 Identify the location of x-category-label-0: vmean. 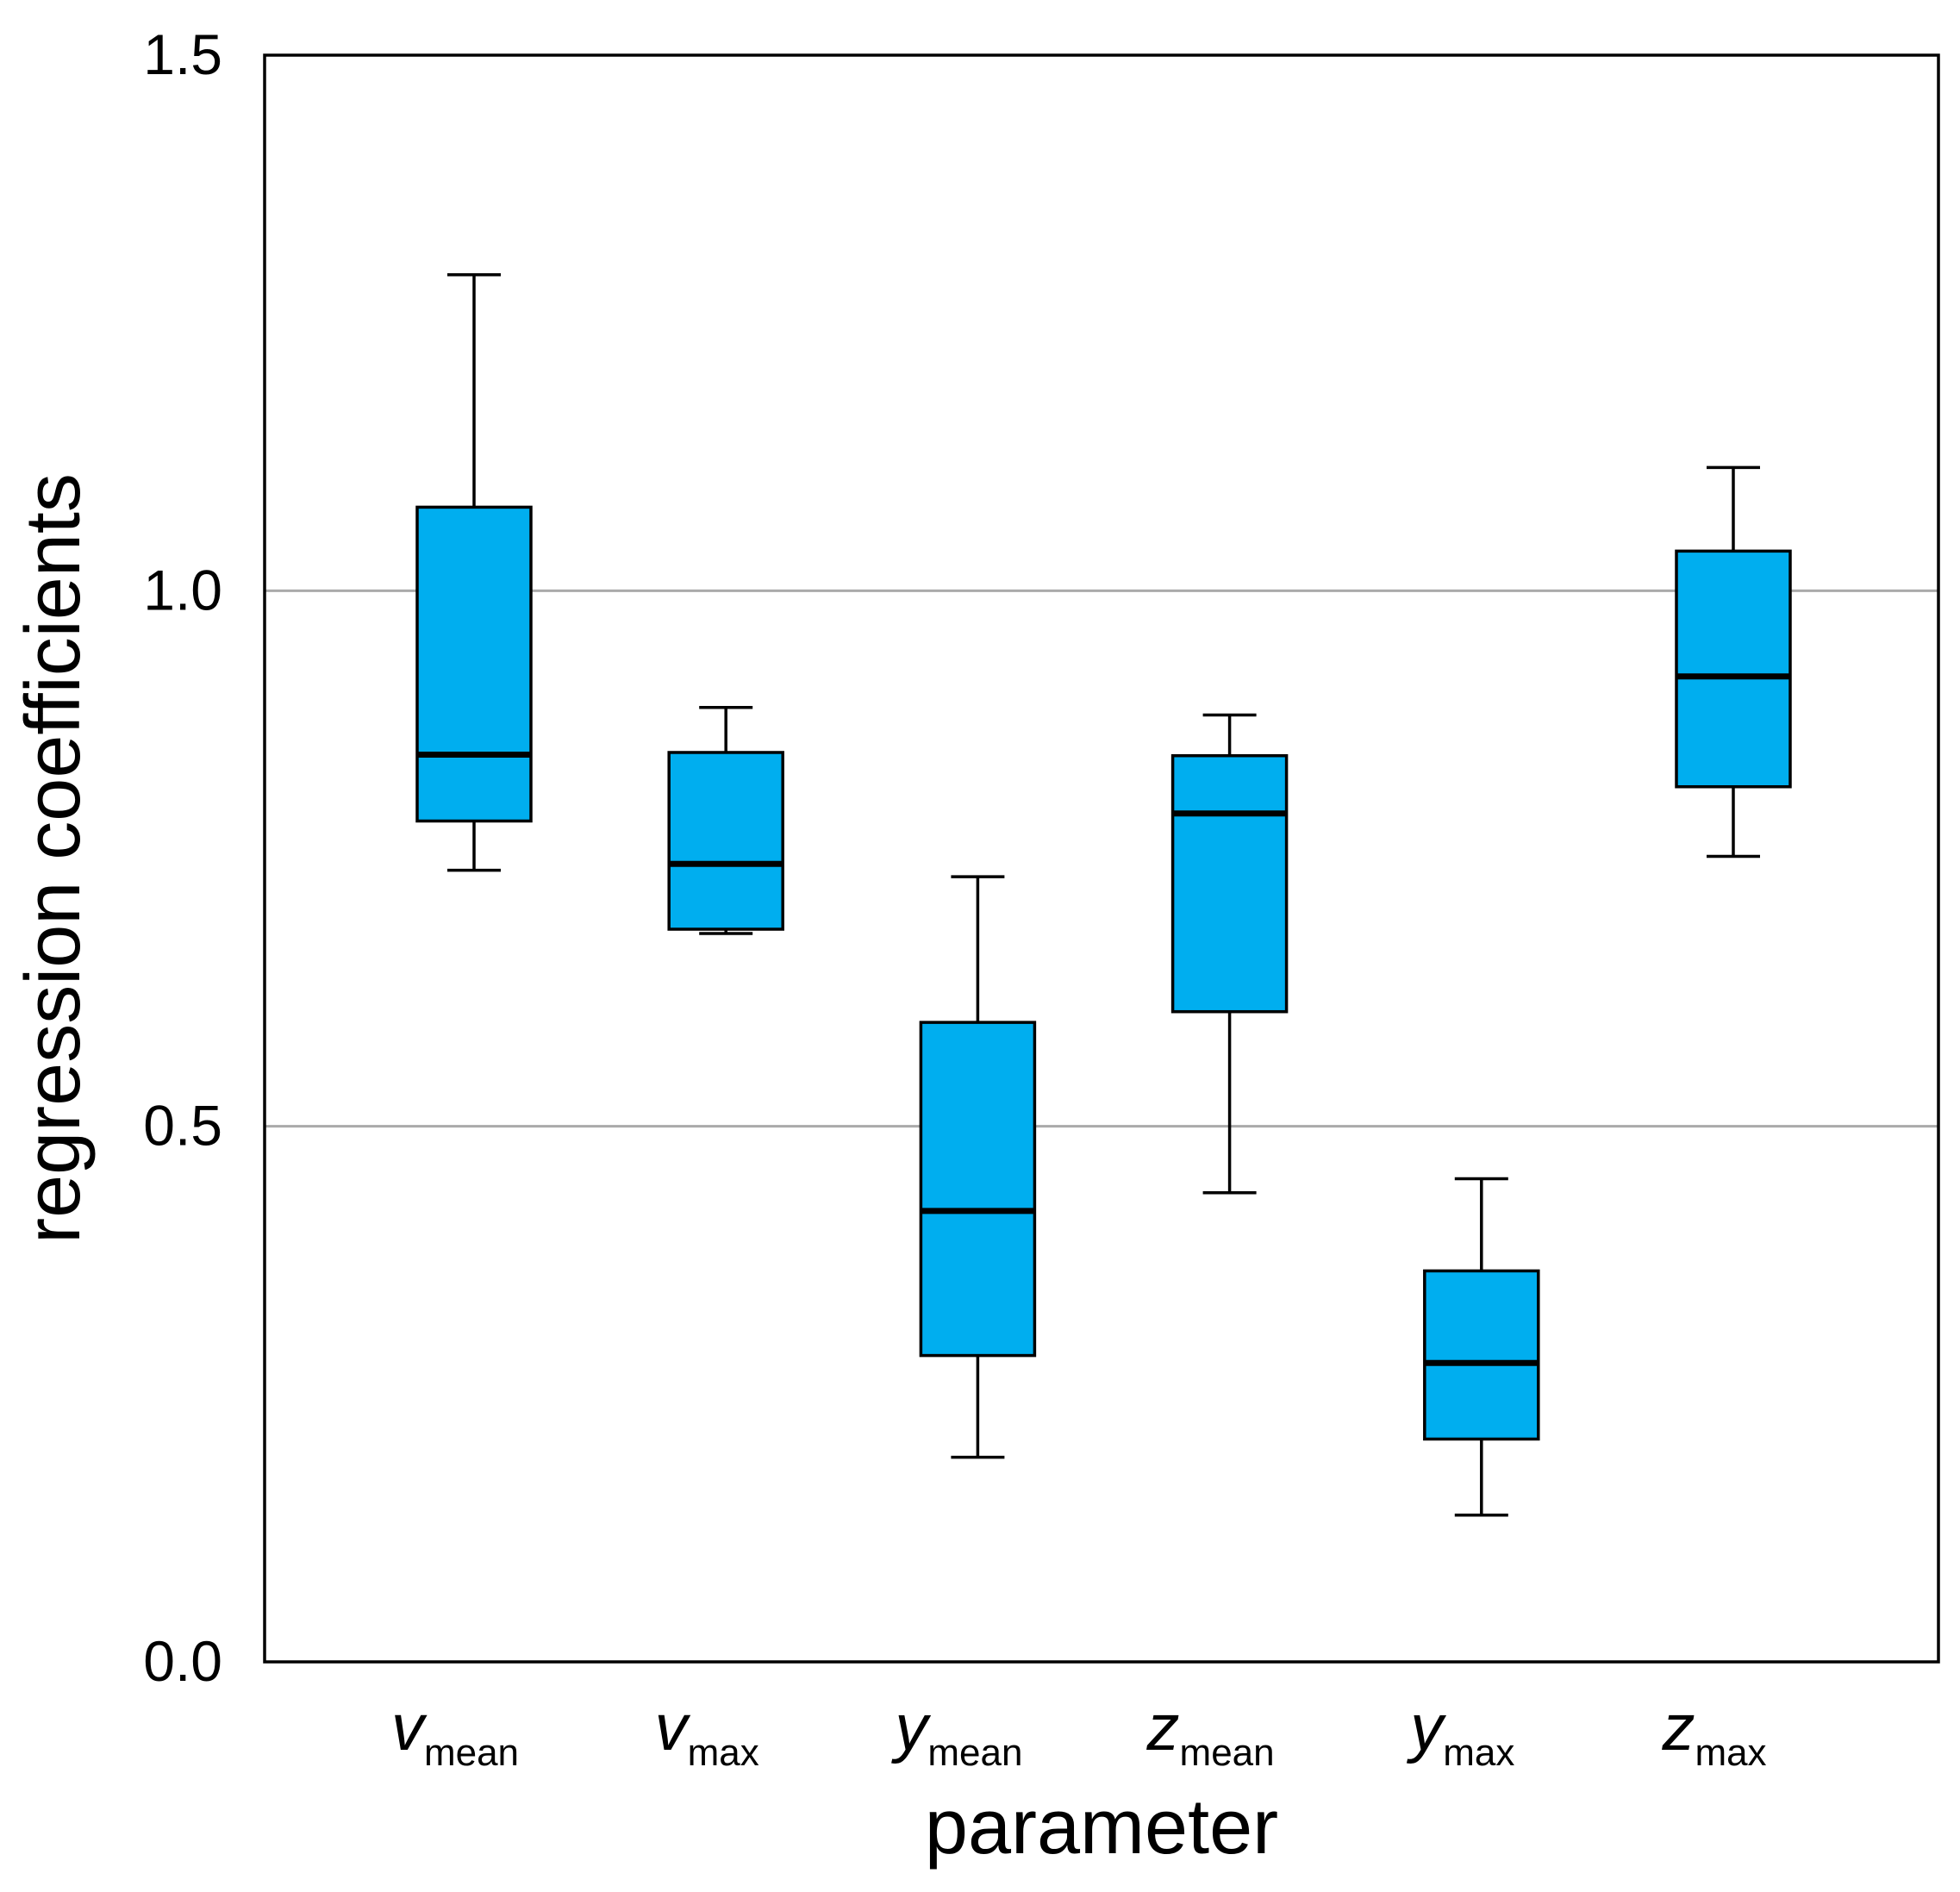
(455, 1732).